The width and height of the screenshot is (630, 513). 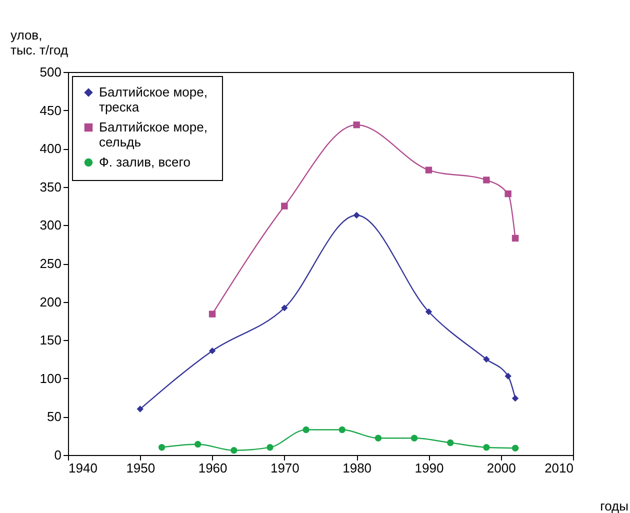 What do you see at coordinates (51, 225) in the screenshot?
I see `y-tick-label: 300` at bounding box center [51, 225].